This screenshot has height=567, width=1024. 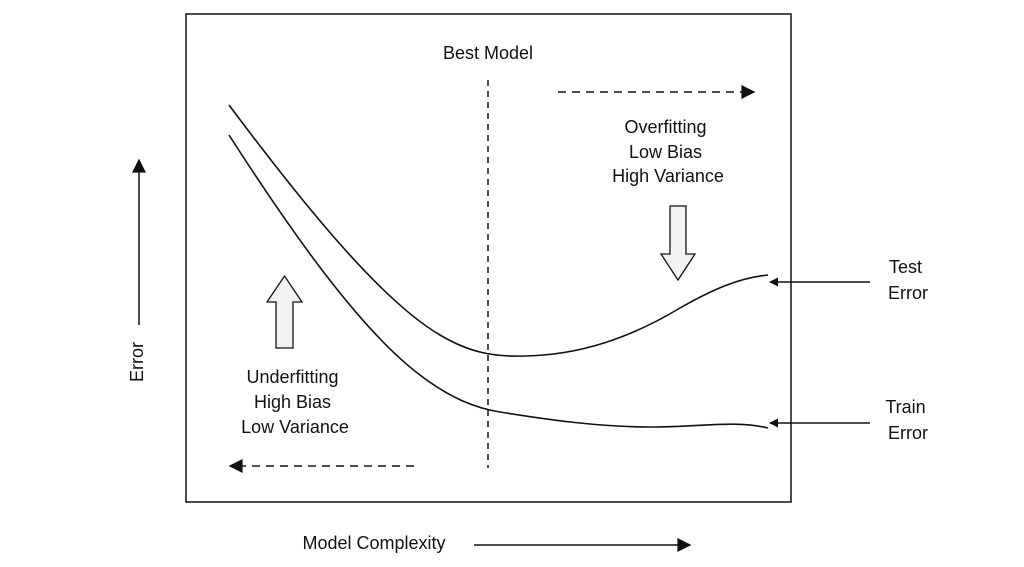 What do you see at coordinates (908, 280) in the screenshot?
I see `test-error-label: Test Error` at bounding box center [908, 280].